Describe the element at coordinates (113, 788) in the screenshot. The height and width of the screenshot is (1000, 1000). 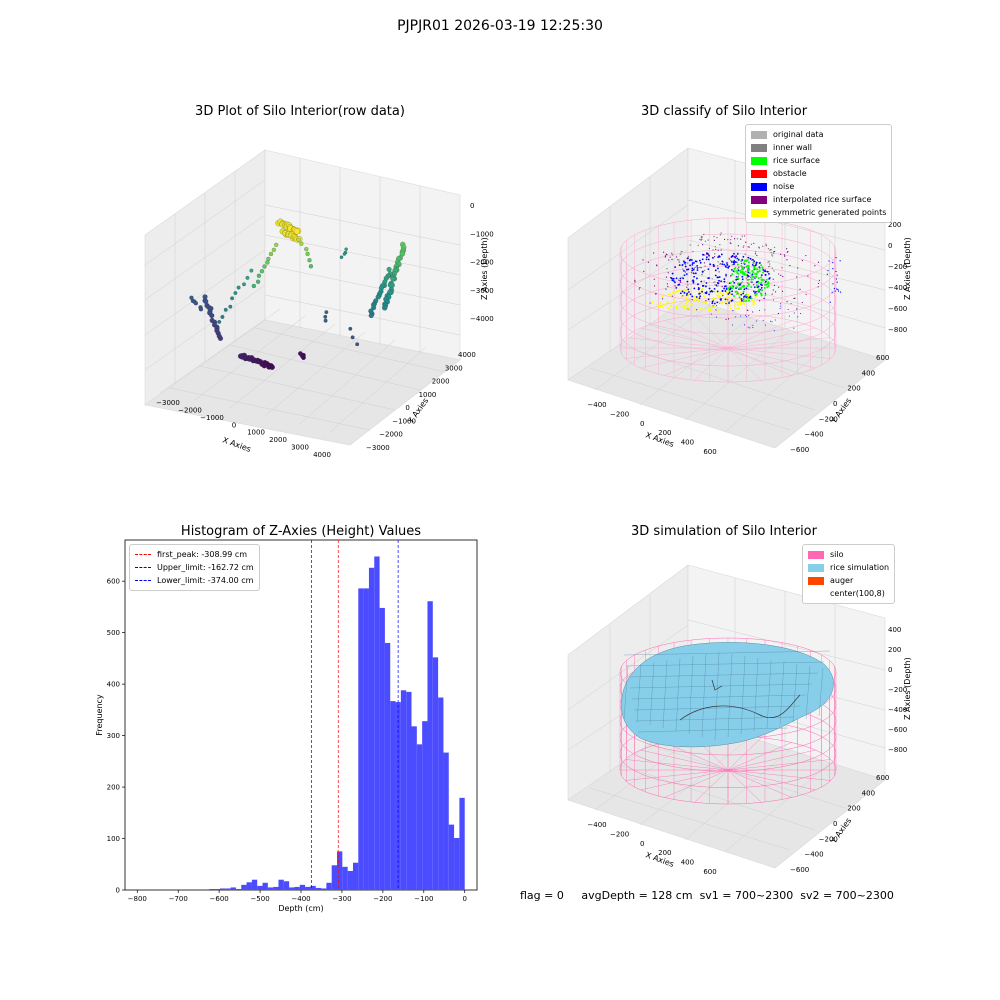
I see `histogram-ytick-label: 200` at that location.